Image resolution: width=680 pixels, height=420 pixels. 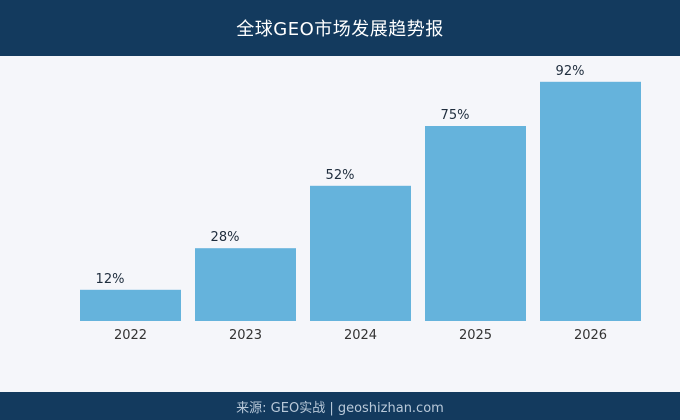 What do you see at coordinates (245, 284) in the screenshot?
I see `bar-2023` at bounding box center [245, 284].